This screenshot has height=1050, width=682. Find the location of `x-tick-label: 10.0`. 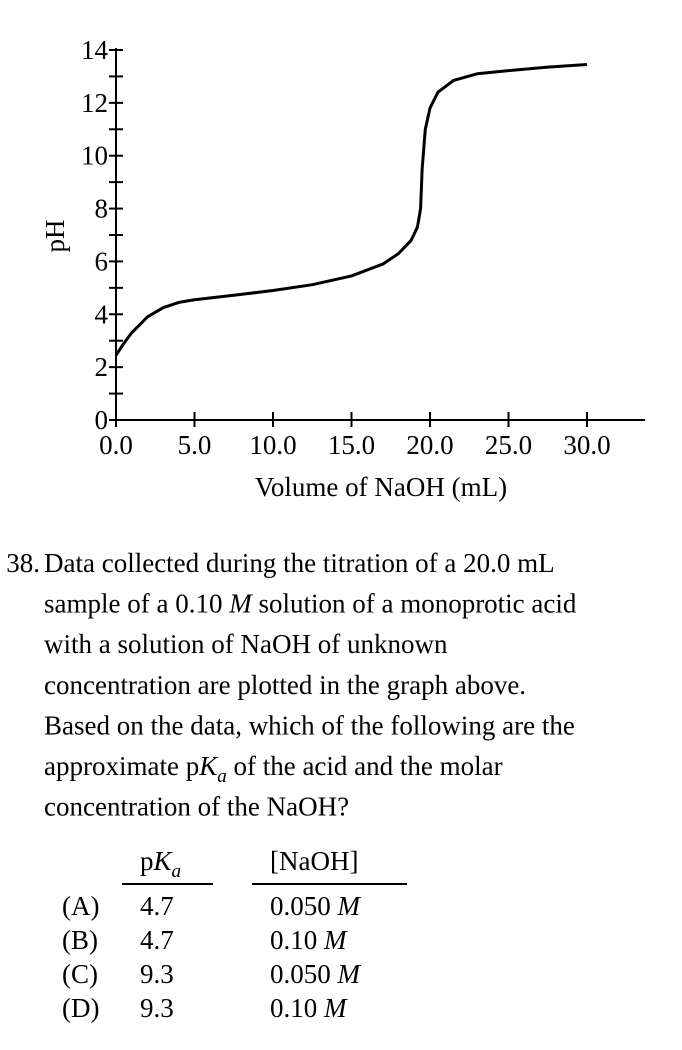

x-tick-label: 10.0 is located at coordinates (272, 445).